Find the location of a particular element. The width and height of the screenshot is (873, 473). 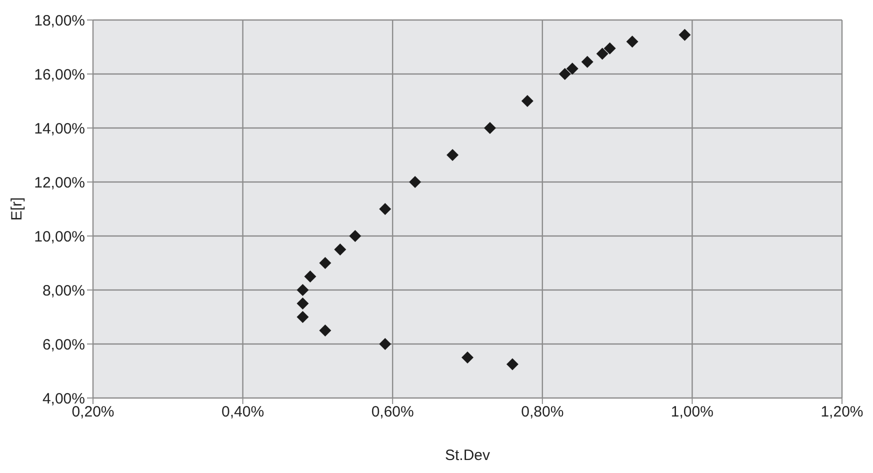

y-tick-label: 14,00% is located at coordinates (59, 129).